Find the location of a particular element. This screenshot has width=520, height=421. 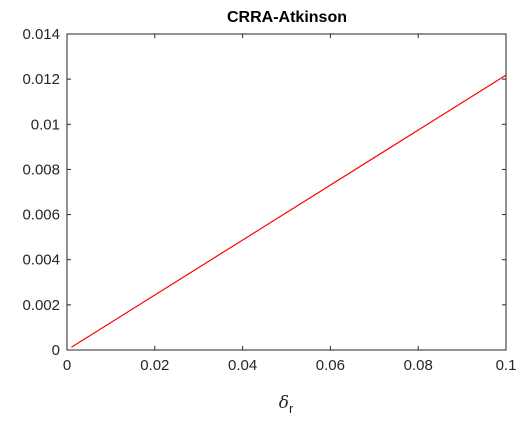

y-tick-label: 0.006 is located at coordinates (41, 215).